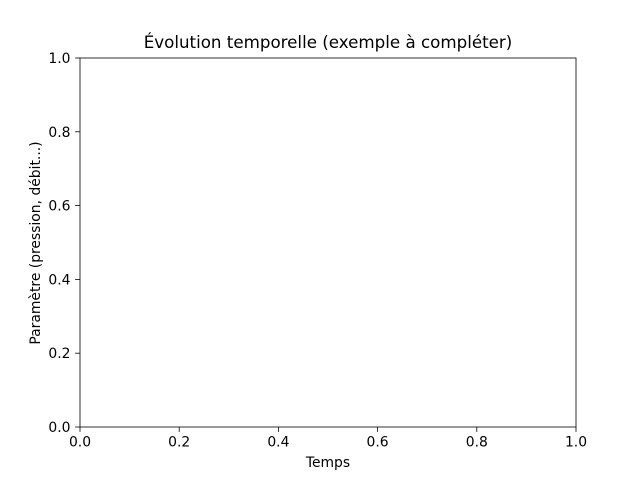  Describe the element at coordinates (477, 443) in the screenshot. I see `x-tick-label: 0.8` at that location.